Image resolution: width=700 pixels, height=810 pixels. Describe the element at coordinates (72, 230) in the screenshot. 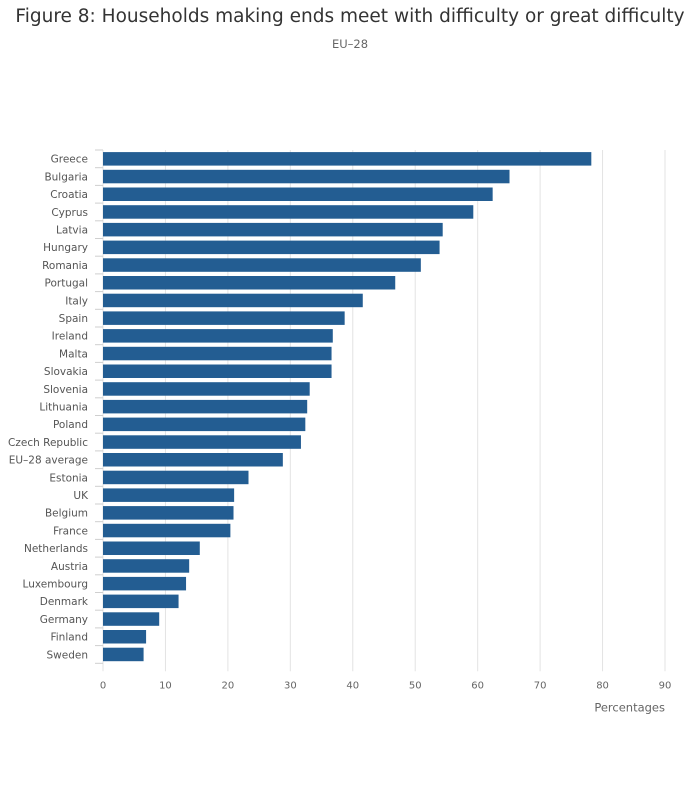

I see `category-label: Latvia` at that location.